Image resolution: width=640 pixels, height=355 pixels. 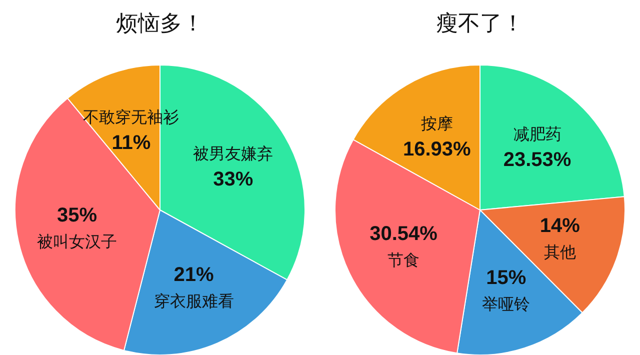 What do you see at coordinates (404, 234) in the screenshot?
I see `data-label: 30.54%` at bounding box center [404, 234].